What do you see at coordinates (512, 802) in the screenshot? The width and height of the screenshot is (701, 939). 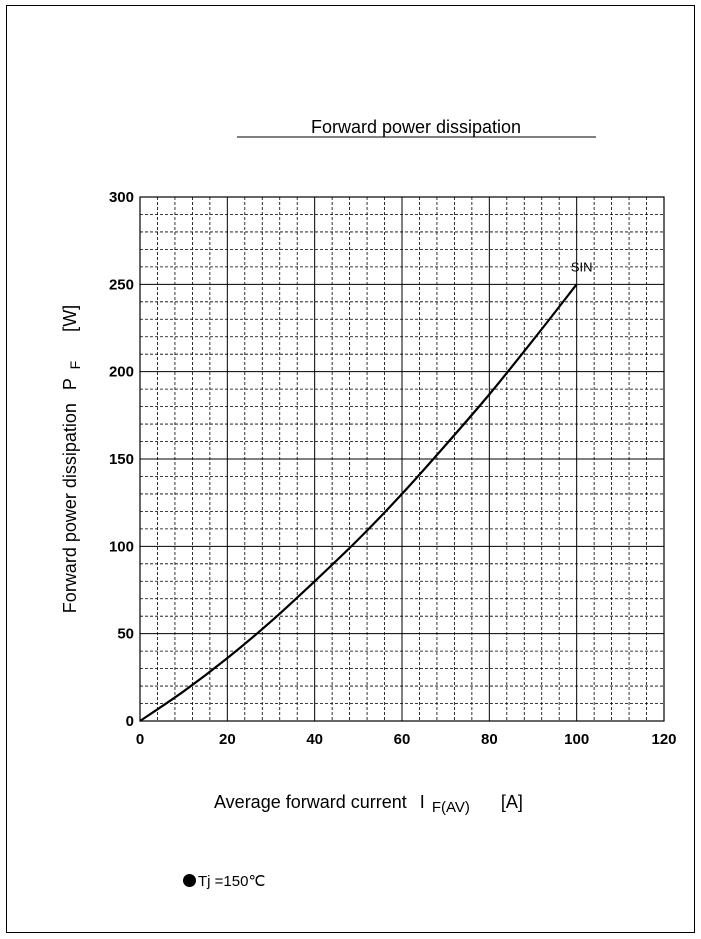 I see `x-axis-label-unit: [A]` at bounding box center [512, 802].